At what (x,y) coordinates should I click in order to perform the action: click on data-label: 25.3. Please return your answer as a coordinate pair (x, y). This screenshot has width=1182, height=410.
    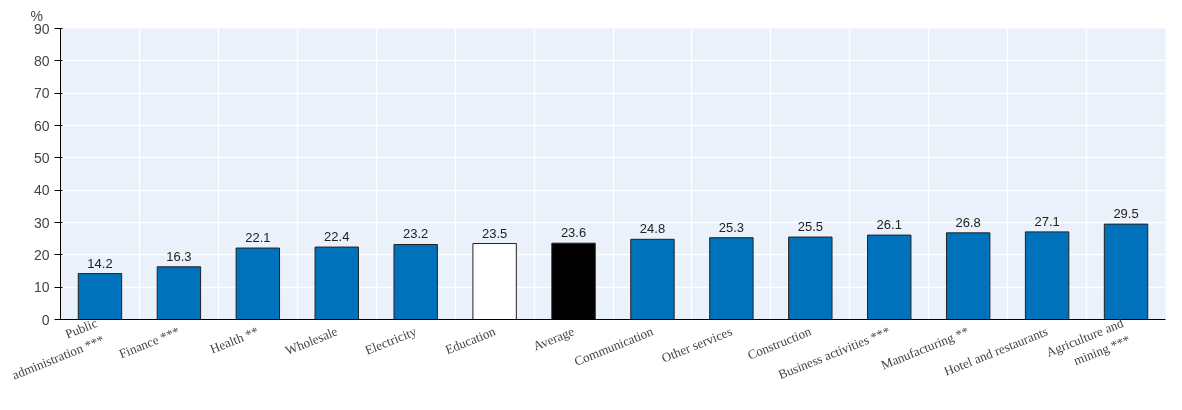
    Looking at the image, I should click on (731, 227).